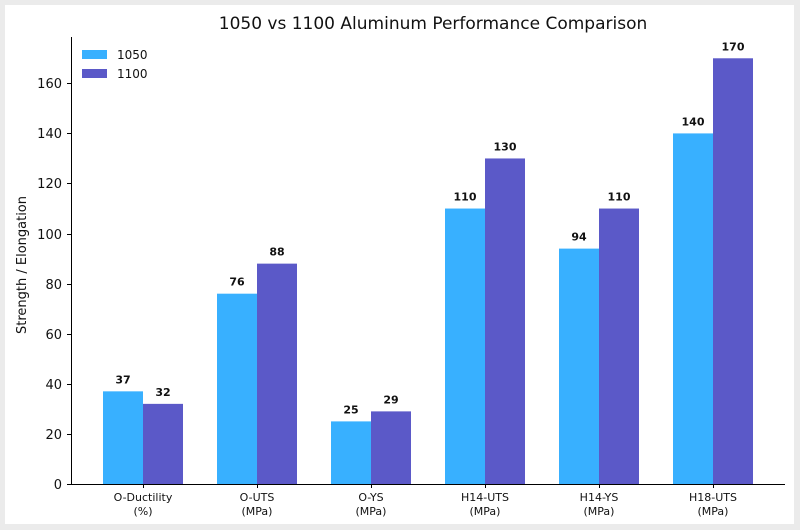  Describe the element at coordinates (53, 335) in the screenshot. I see `y-tick-label: 60` at that location.